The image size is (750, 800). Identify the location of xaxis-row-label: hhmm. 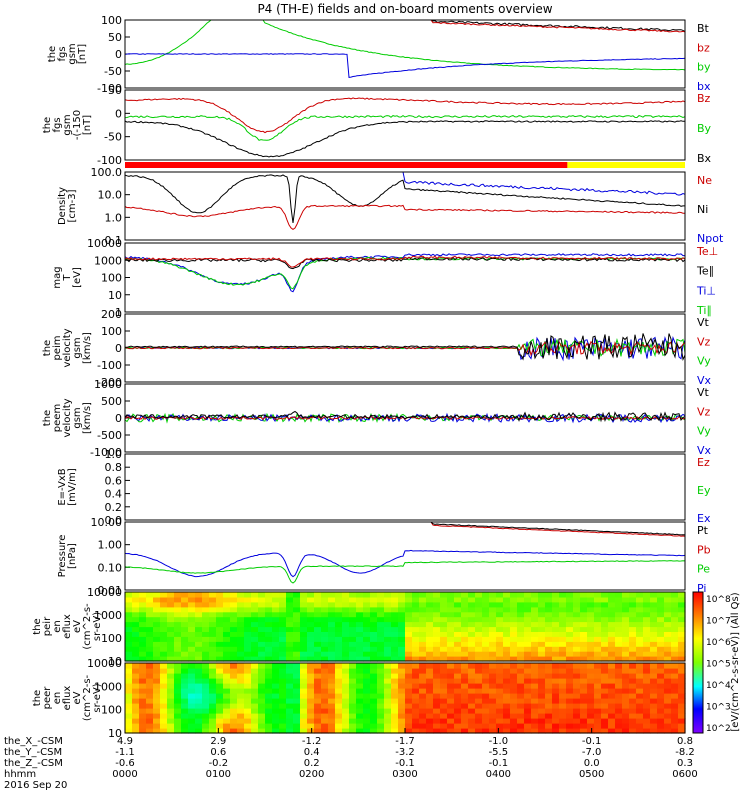
(20, 774).